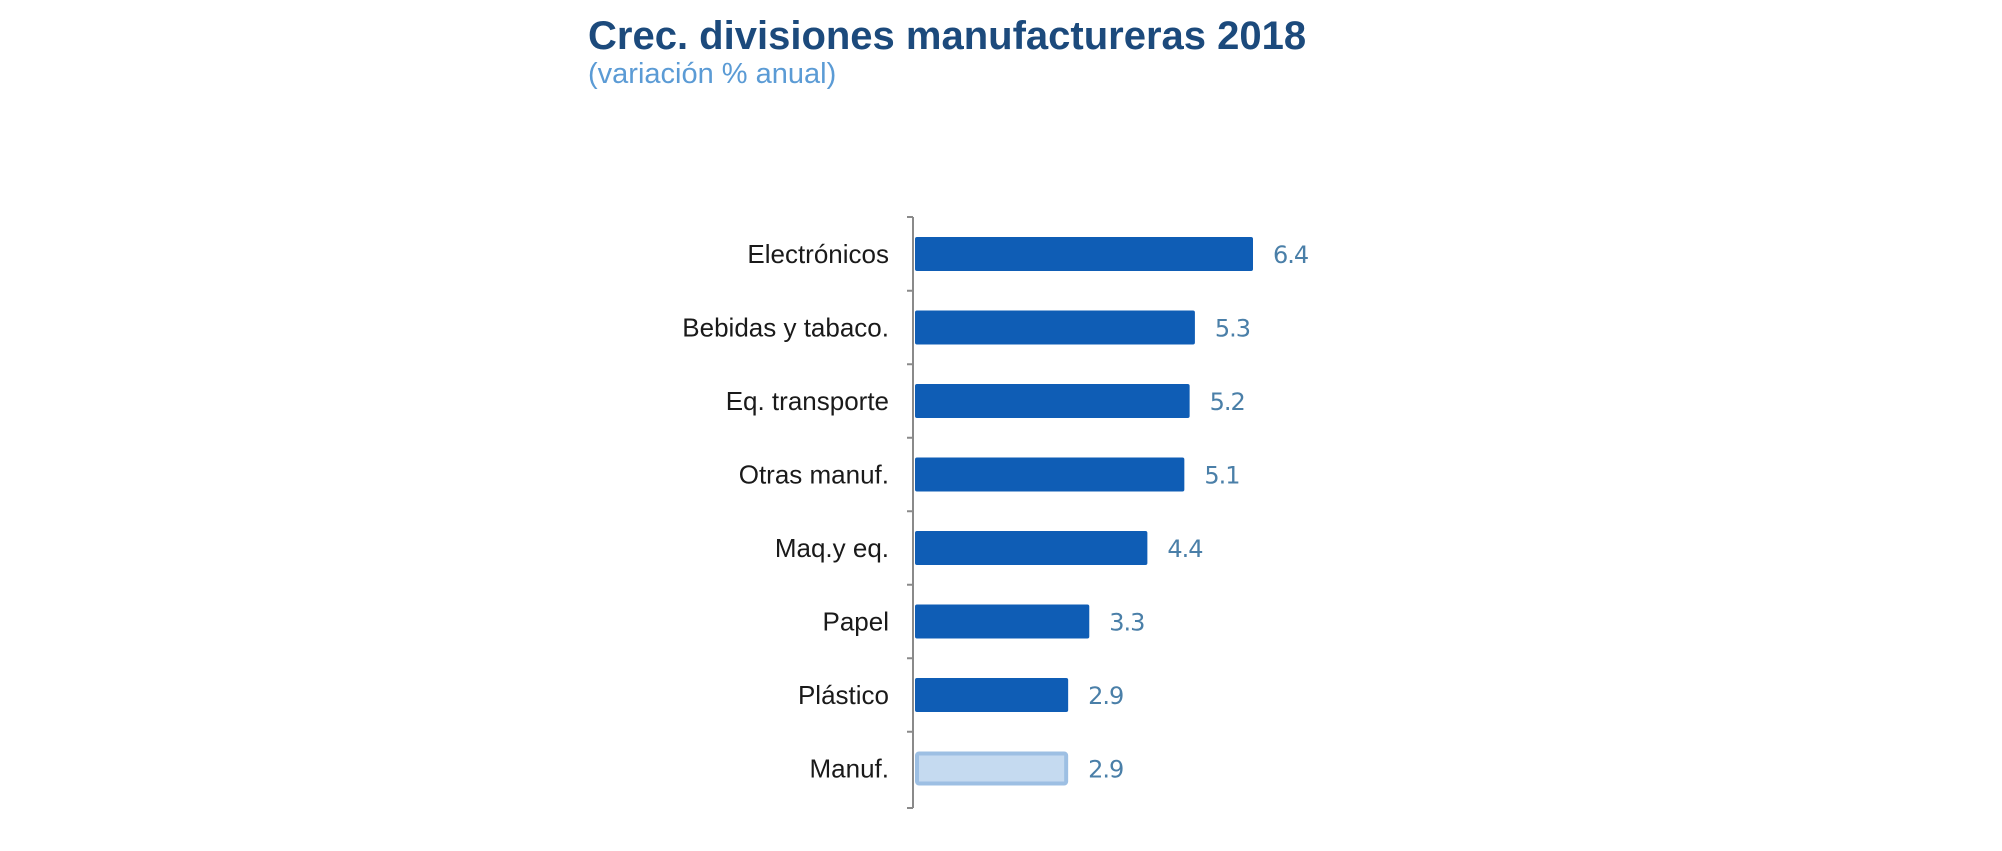 Image resolution: width=2002 pixels, height=851 pixels. Describe the element at coordinates (712, 74) in the screenshot. I see `chart-subtitle: (variación % anual)` at that location.